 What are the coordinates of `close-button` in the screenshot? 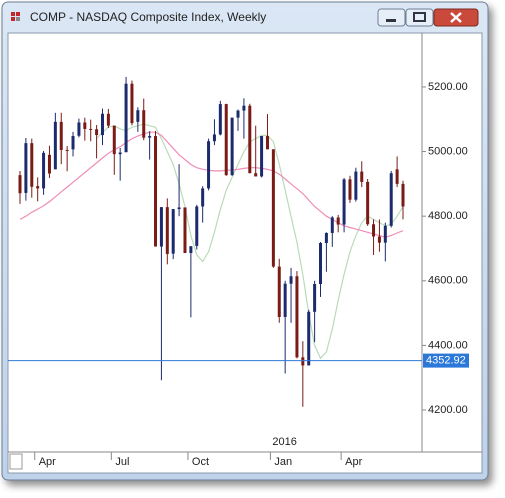 It's located at (456, 17).